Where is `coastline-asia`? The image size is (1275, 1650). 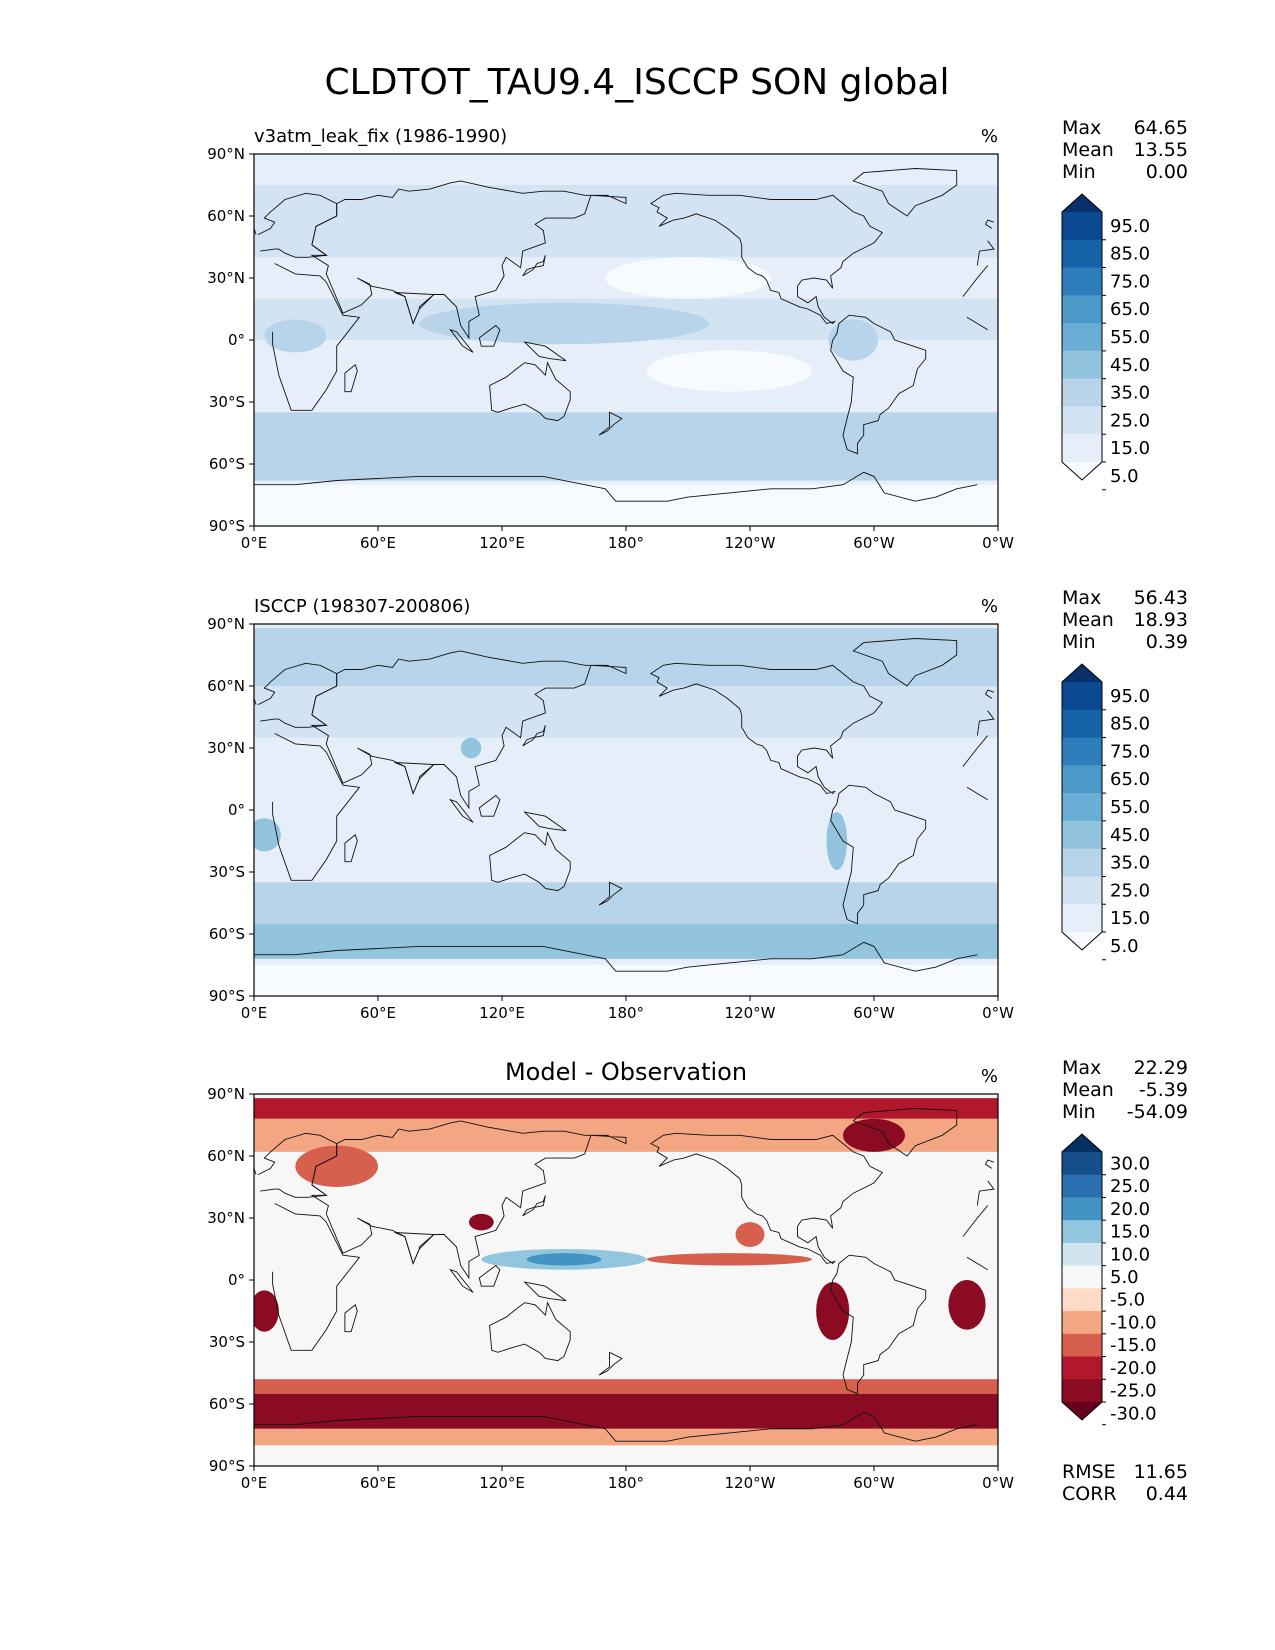
coastline-asia is located at coordinates (468, 1200).